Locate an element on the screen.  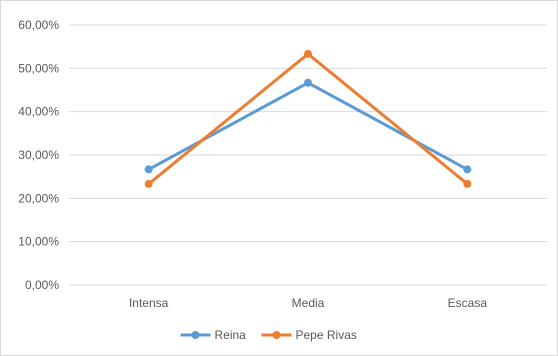
y-tick-label: 20,00% is located at coordinates (38, 198).